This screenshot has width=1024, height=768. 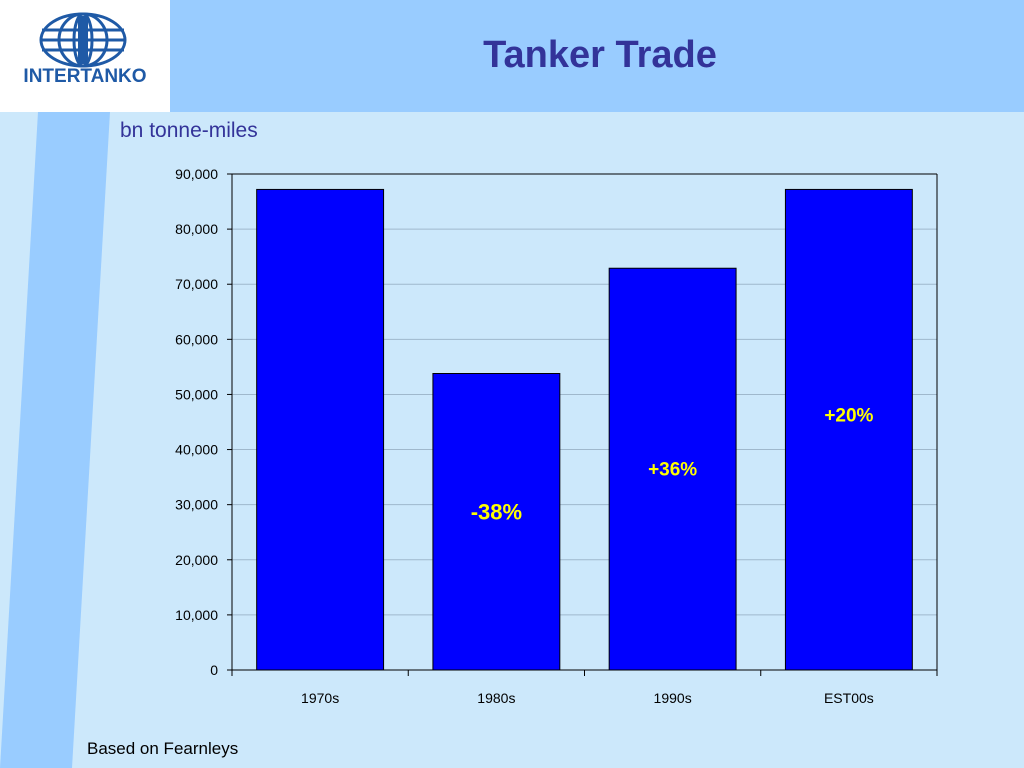 What do you see at coordinates (196, 505) in the screenshot?
I see `y-tick-label: 30,000` at bounding box center [196, 505].